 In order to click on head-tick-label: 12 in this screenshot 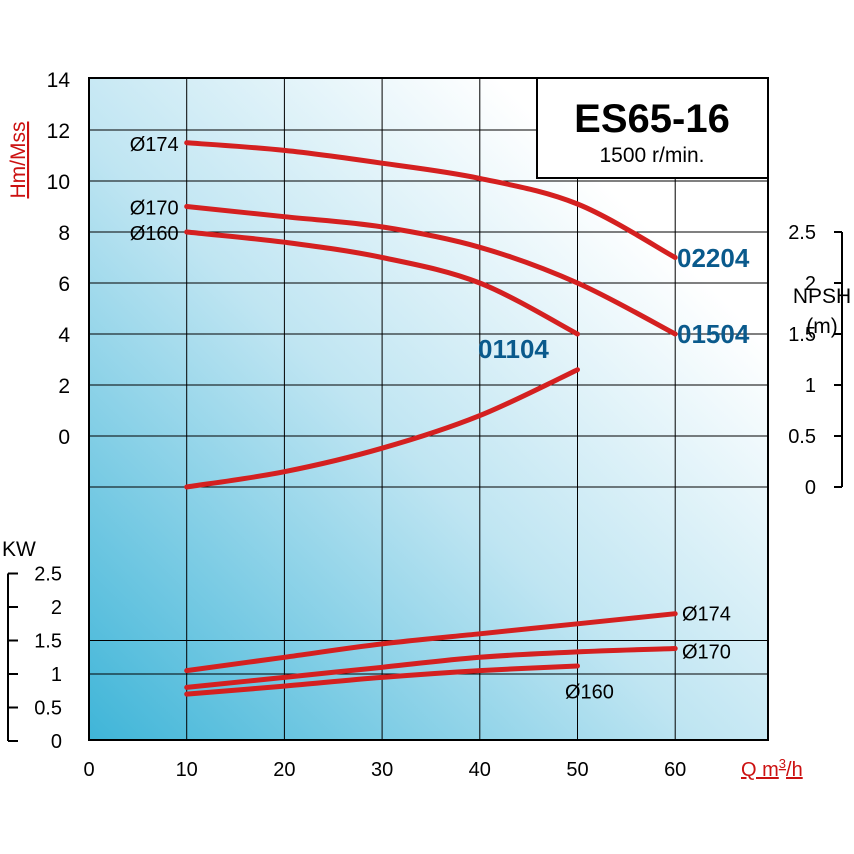, I will do `click(58, 131)`.